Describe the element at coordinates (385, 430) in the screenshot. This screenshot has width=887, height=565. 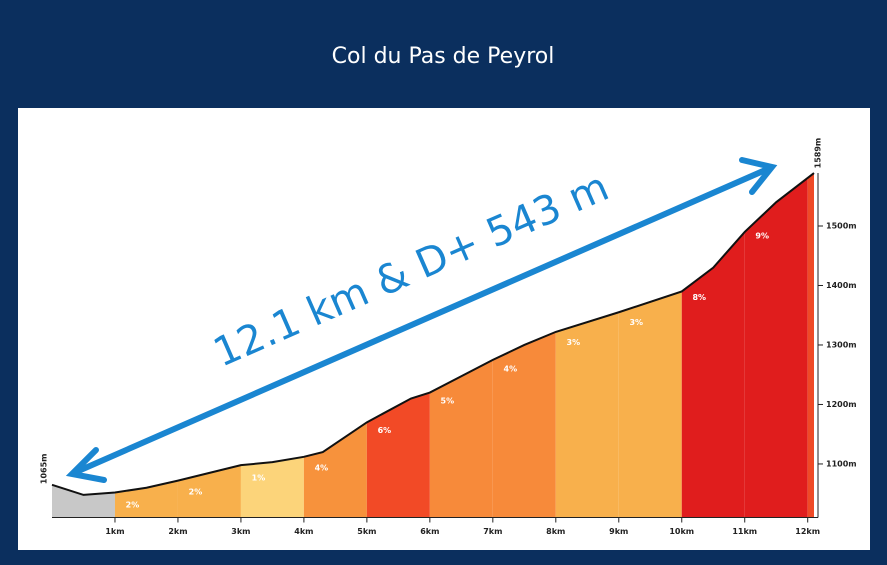
I see `grade-label: 6%` at that location.